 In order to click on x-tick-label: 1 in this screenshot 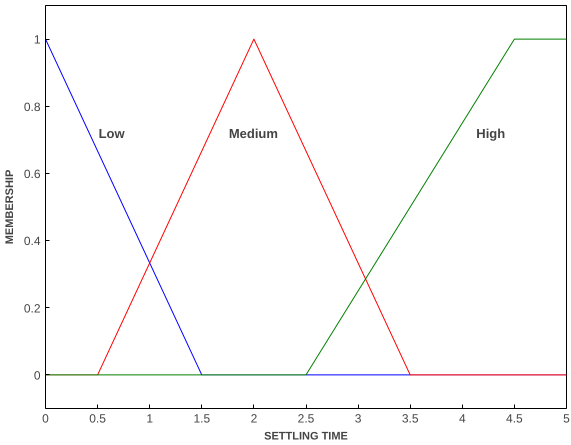, I will do `click(150, 419)`.